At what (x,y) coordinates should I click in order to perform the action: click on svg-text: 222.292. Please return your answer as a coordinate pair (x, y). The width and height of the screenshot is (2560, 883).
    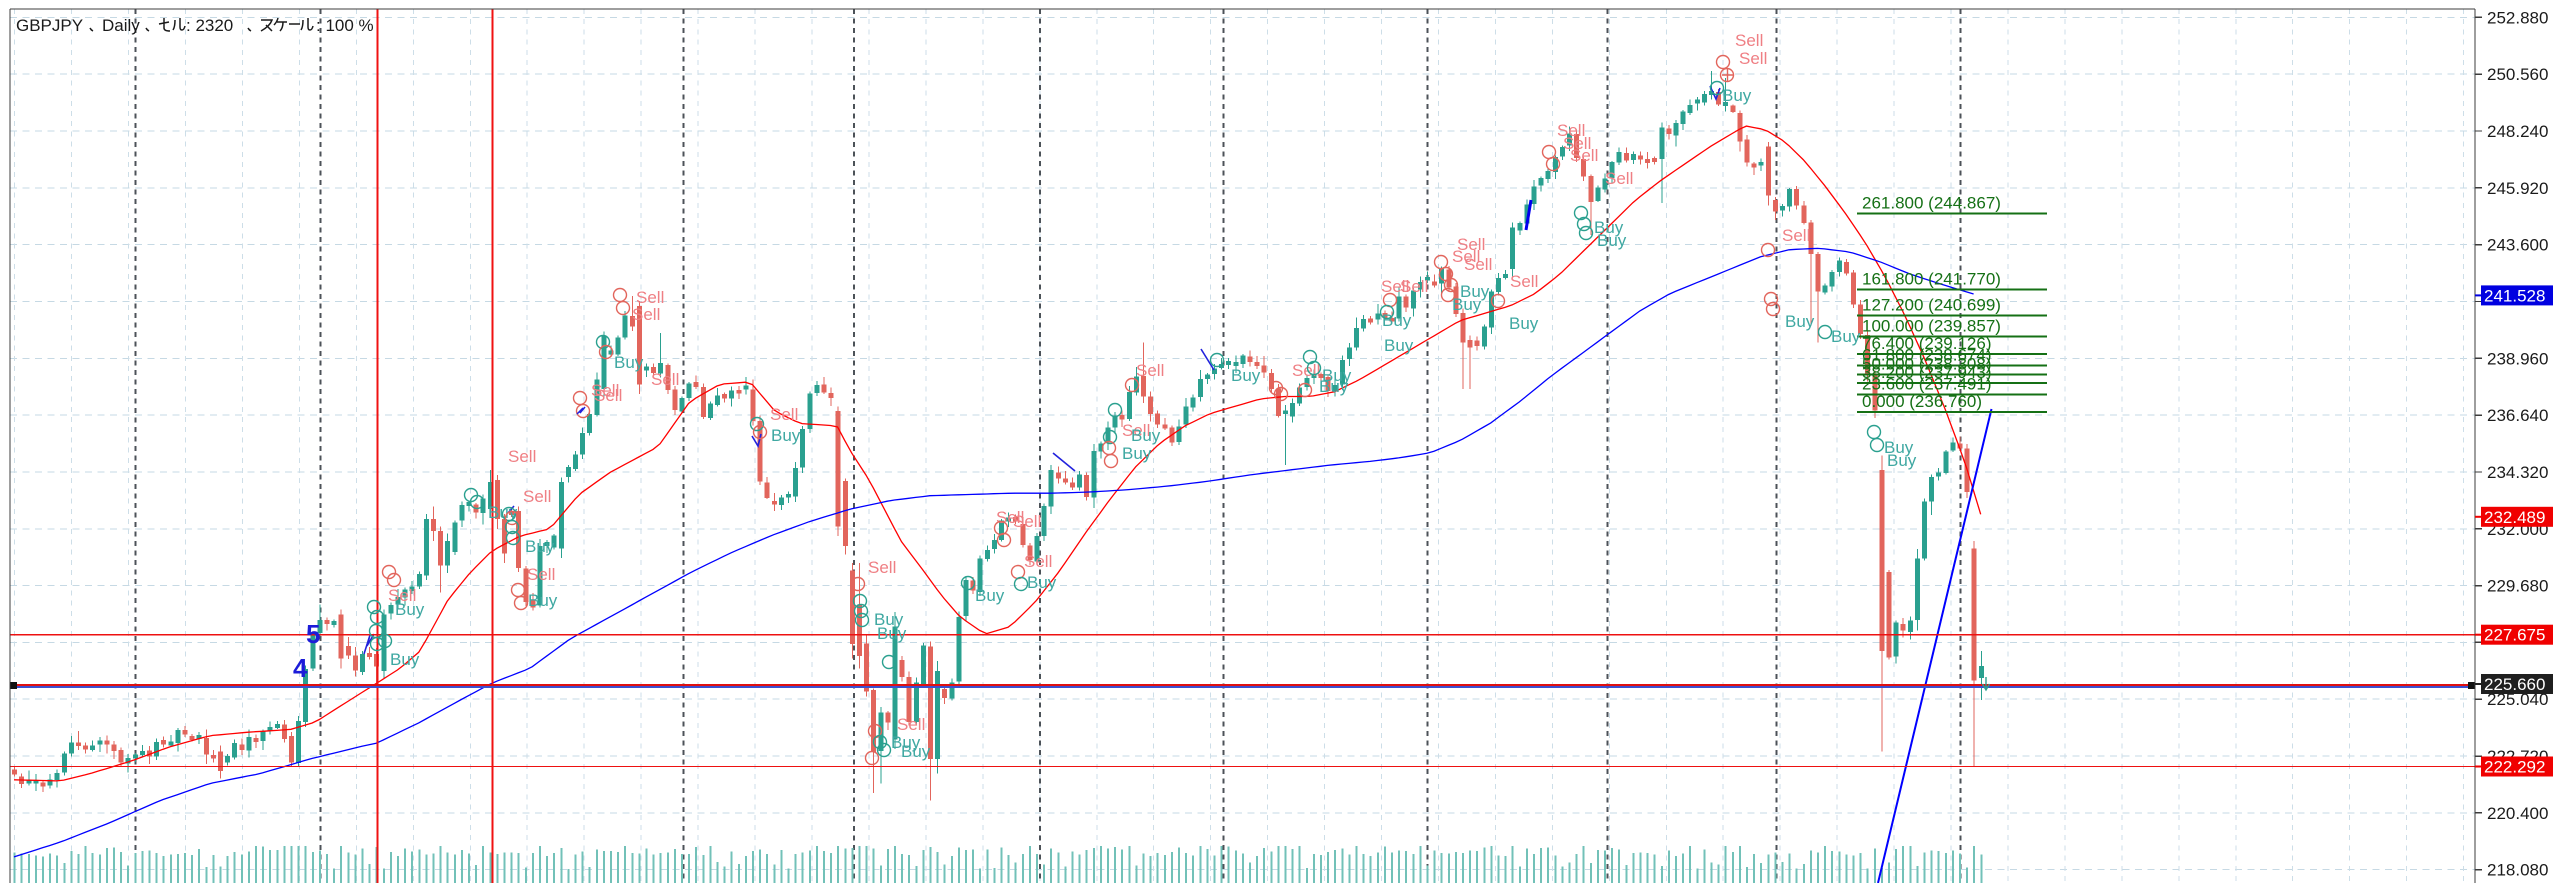
    Looking at the image, I should click on (2514, 767).